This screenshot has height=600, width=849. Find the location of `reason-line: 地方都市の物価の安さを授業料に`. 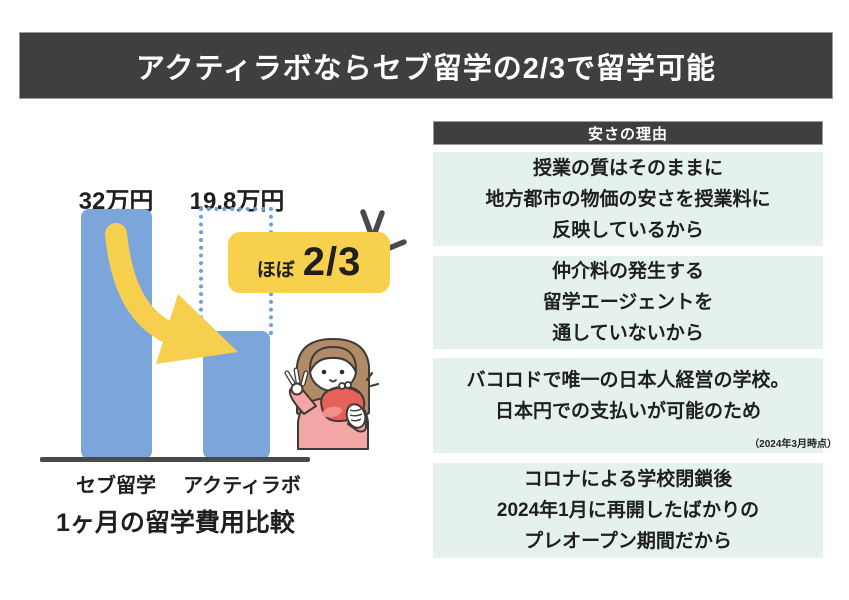

reason-line: 地方都市の物価の安さを授業料に is located at coordinates (628, 199).